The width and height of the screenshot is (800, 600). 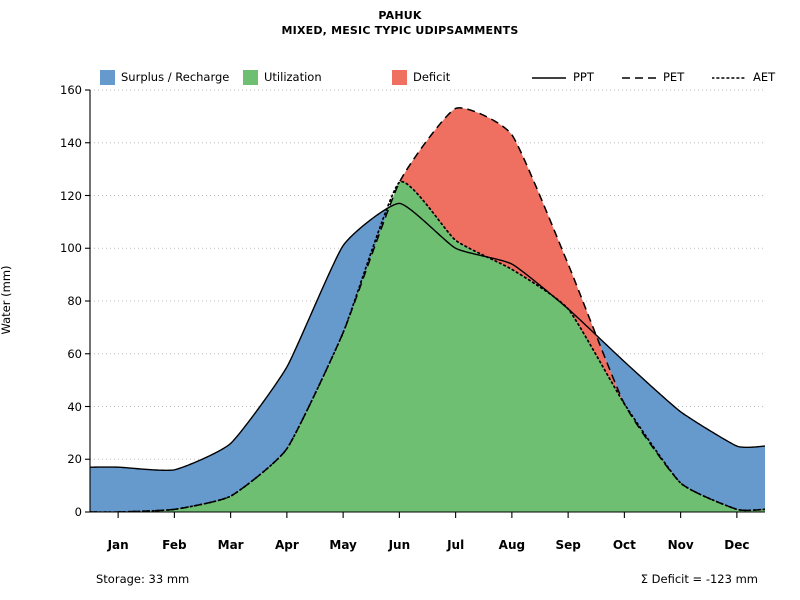 I want to click on x-tick-may: May, so click(x=343, y=545).